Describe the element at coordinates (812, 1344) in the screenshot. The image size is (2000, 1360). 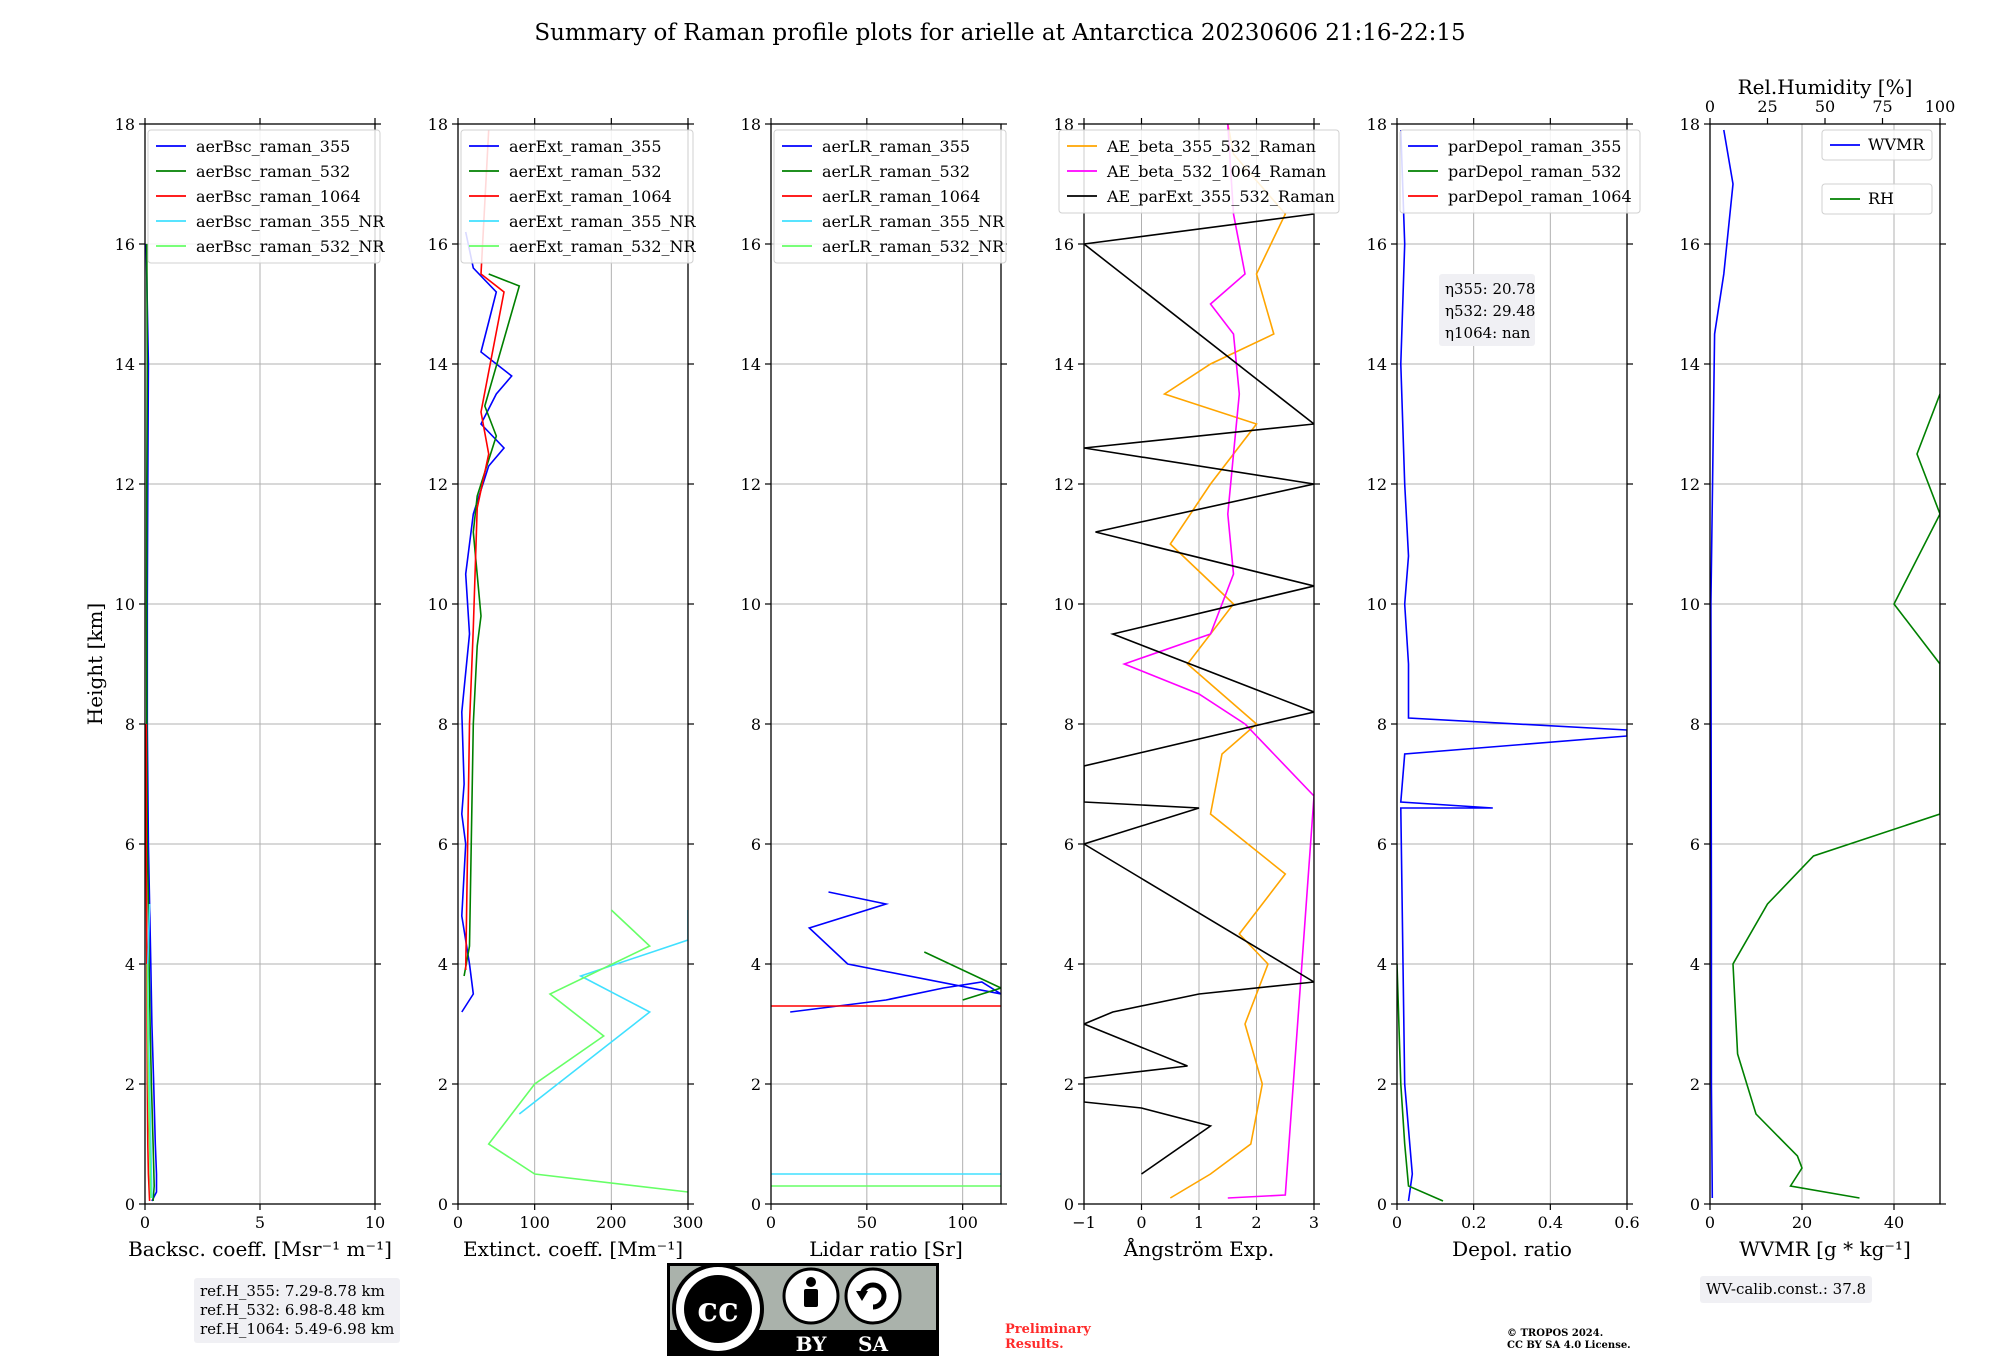
I see `badge-by-label: BY` at that location.